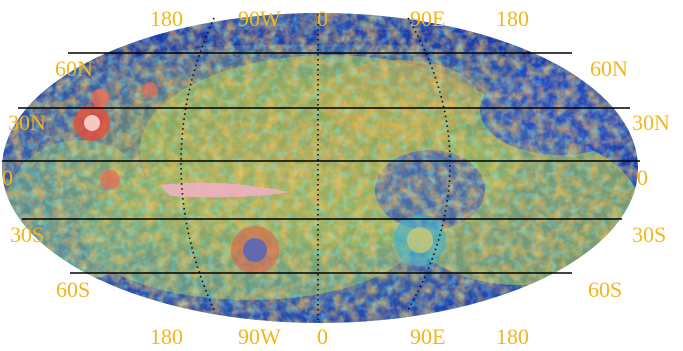 The width and height of the screenshot is (683, 351). What do you see at coordinates (27, 122) in the screenshot?
I see `left-parallel-label: 30N` at bounding box center [27, 122].